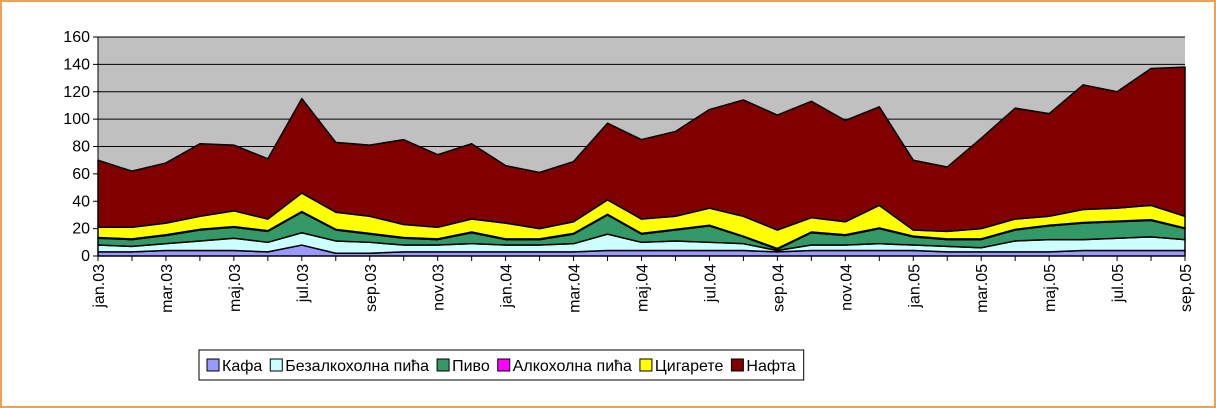  What do you see at coordinates (85, 256) in the screenshot?
I see `y-tick-label: 0` at bounding box center [85, 256].